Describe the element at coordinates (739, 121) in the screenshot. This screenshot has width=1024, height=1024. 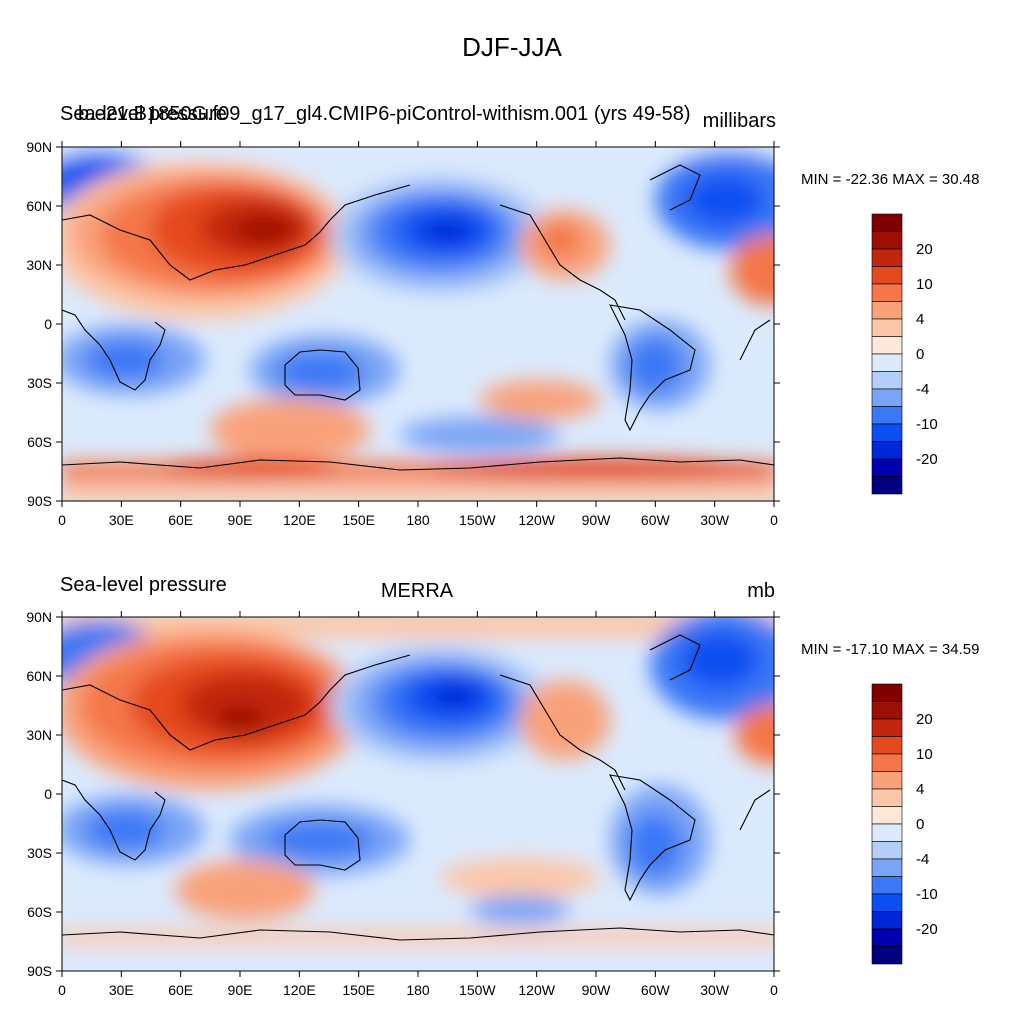
I see `panel1-units: millibars` at that location.